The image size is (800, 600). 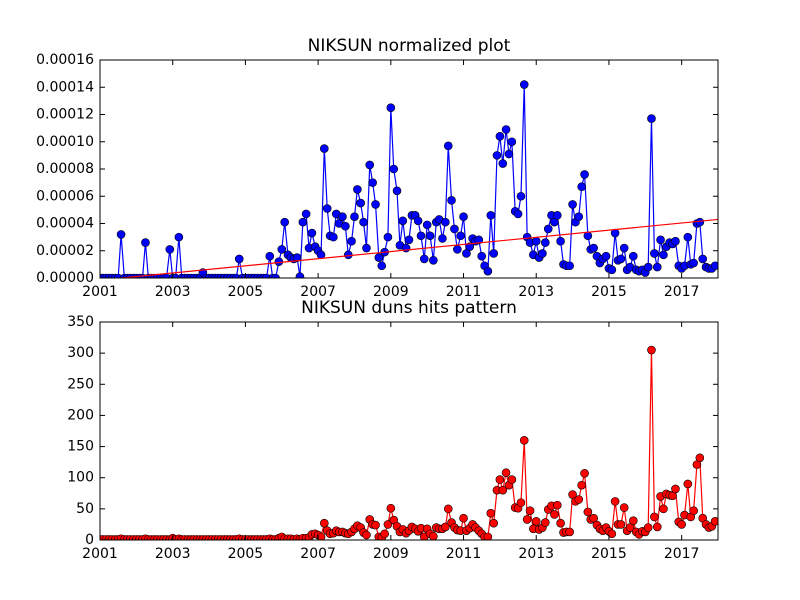 I want to click on x-tick-label: 2011, so click(x=464, y=554).